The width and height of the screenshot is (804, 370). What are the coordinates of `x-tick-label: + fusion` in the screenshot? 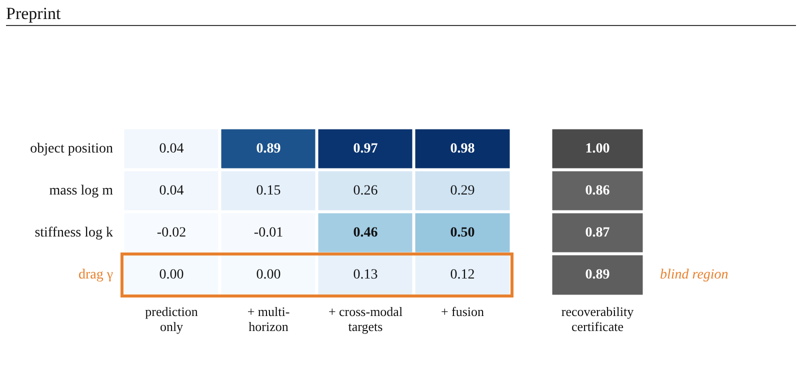 It's located at (462, 311).